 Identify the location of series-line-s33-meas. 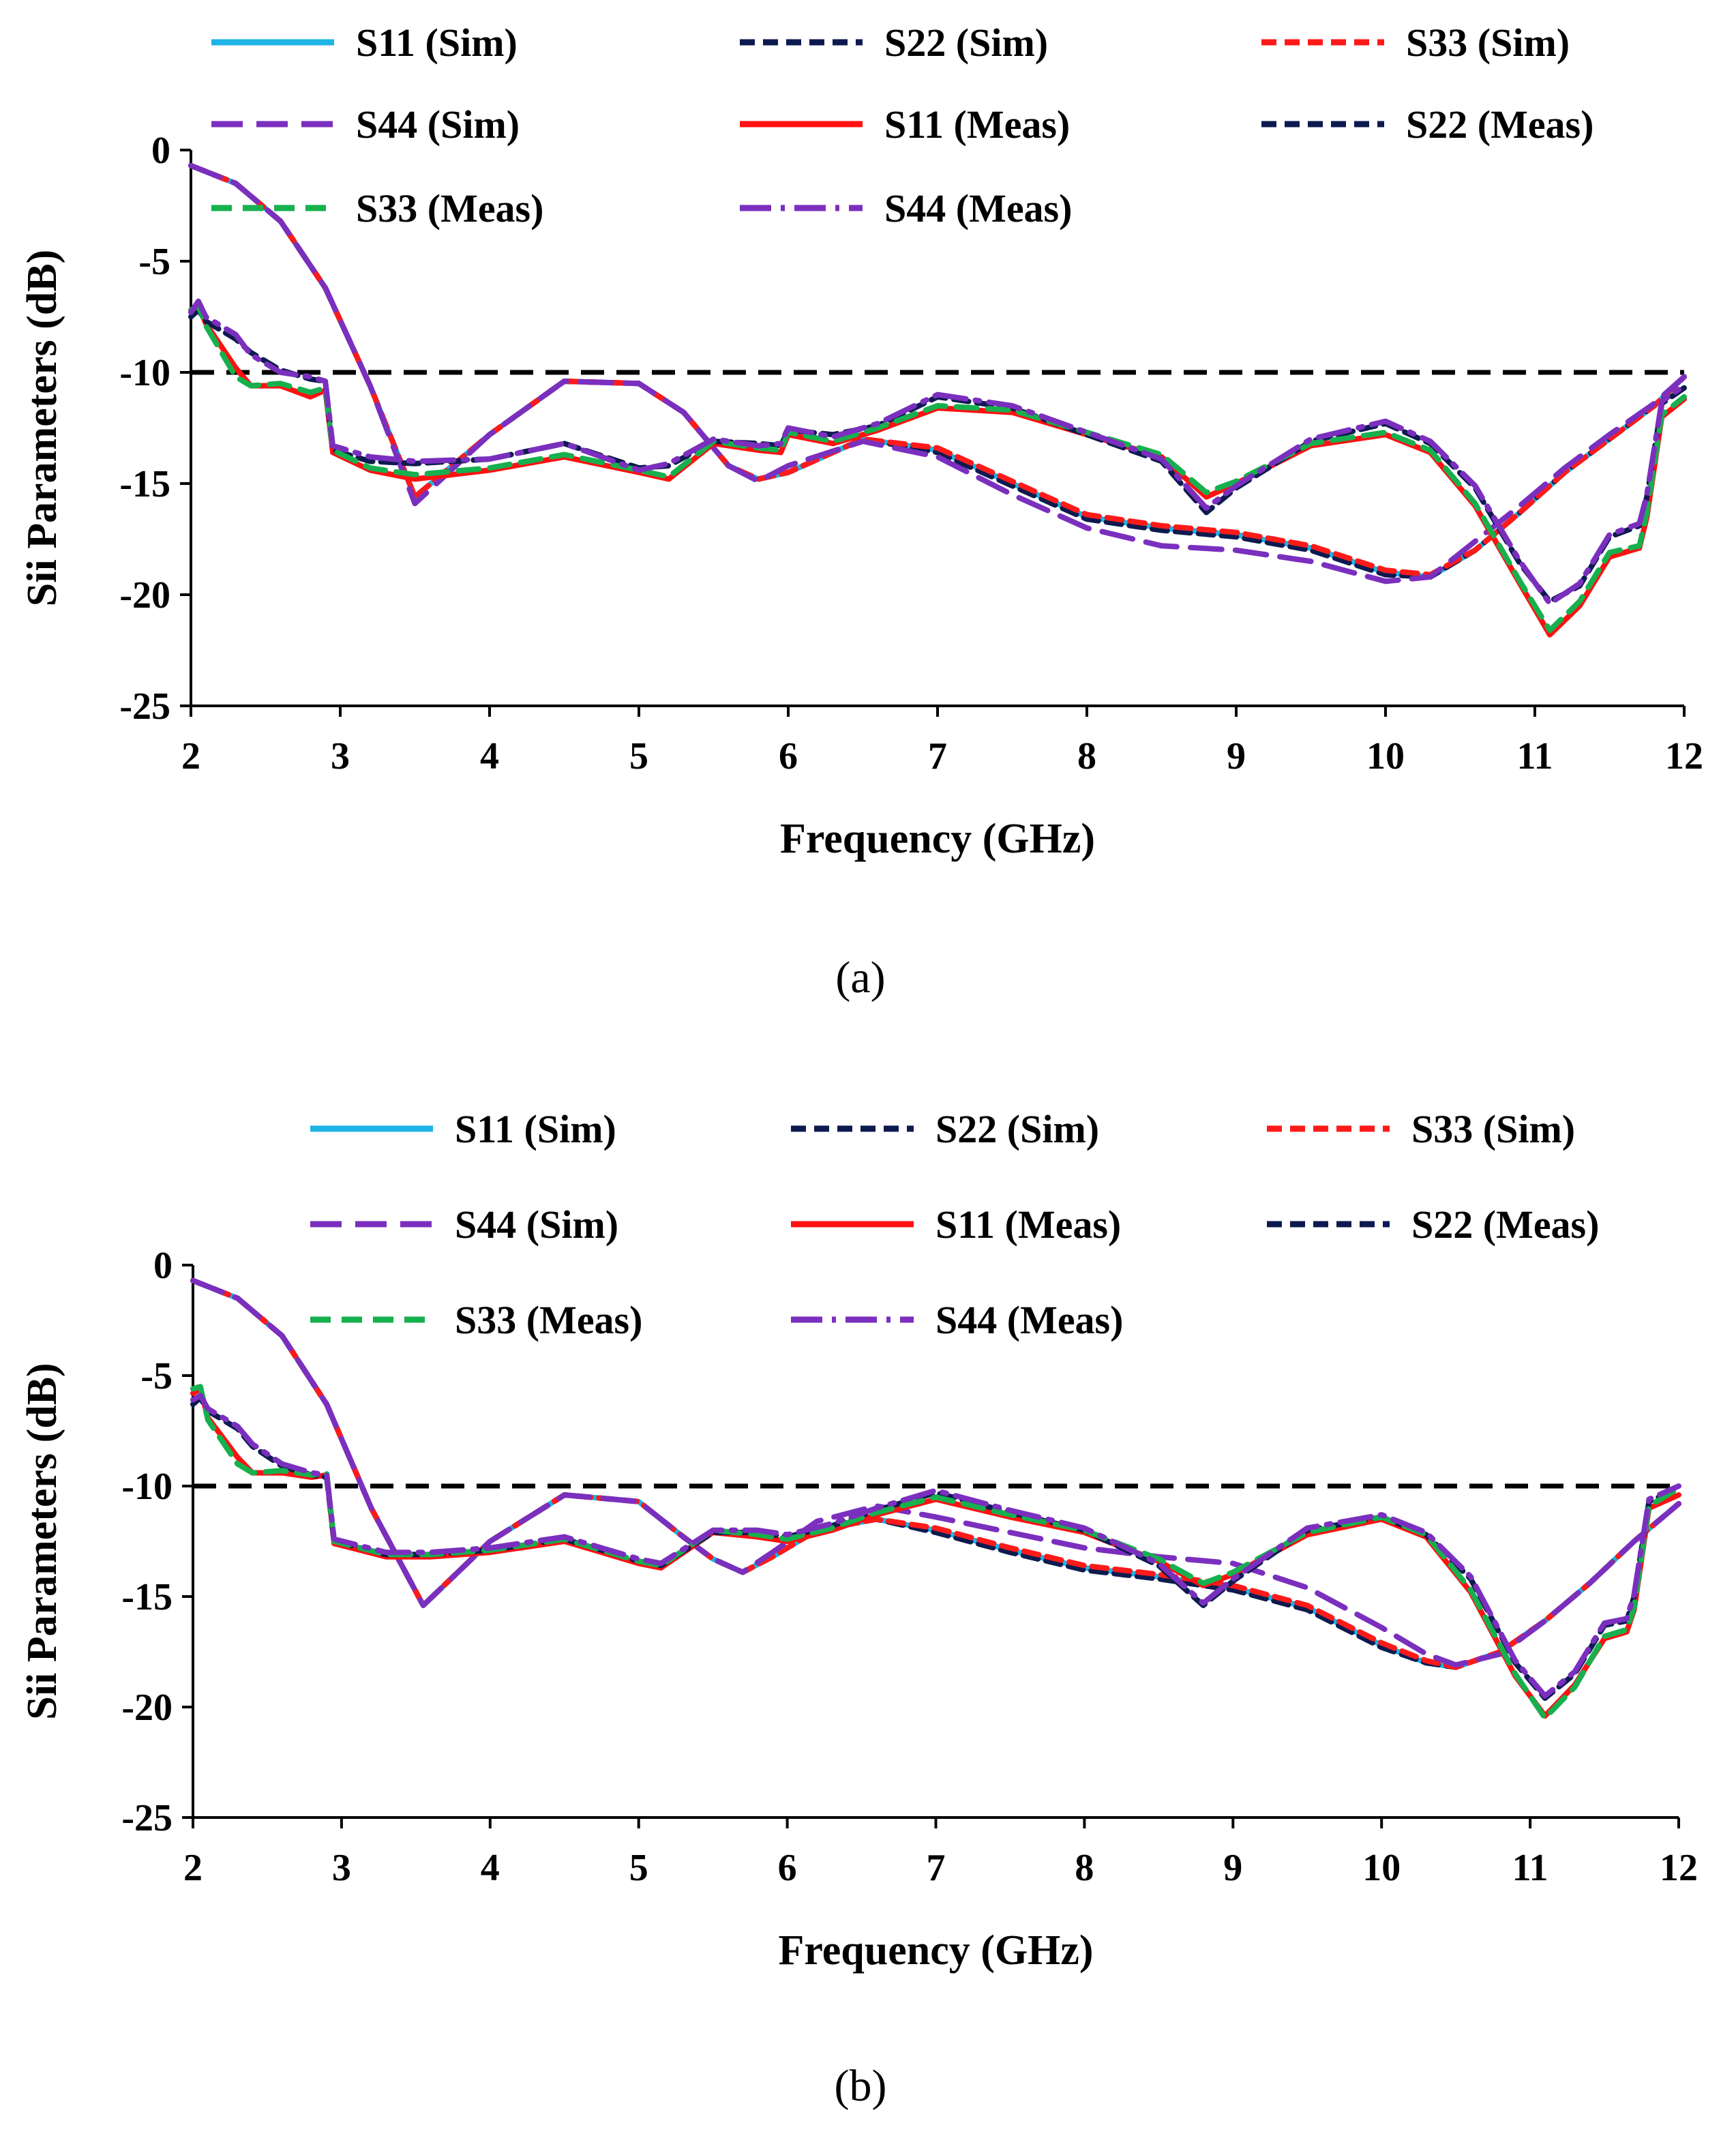
(938, 468).